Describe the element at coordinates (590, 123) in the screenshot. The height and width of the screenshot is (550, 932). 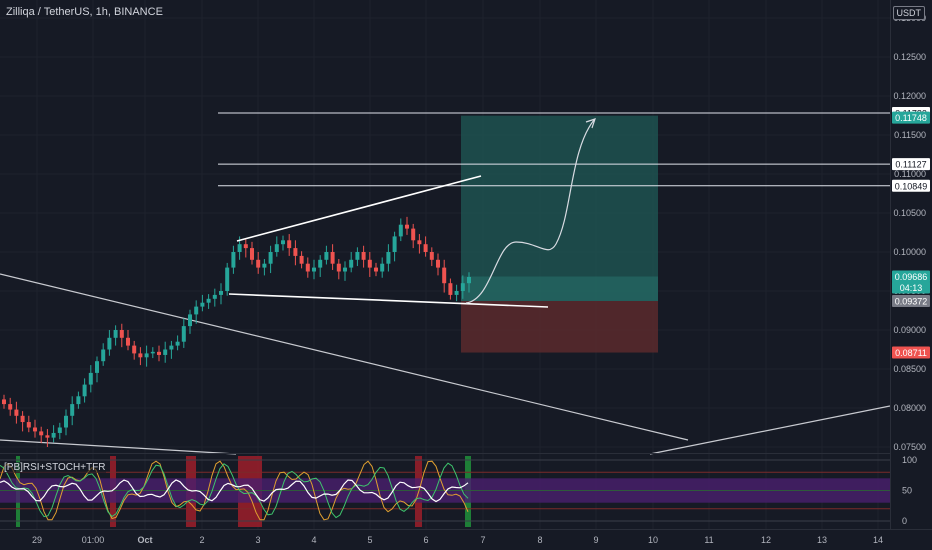
I see `projection-arrowhead` at that location.